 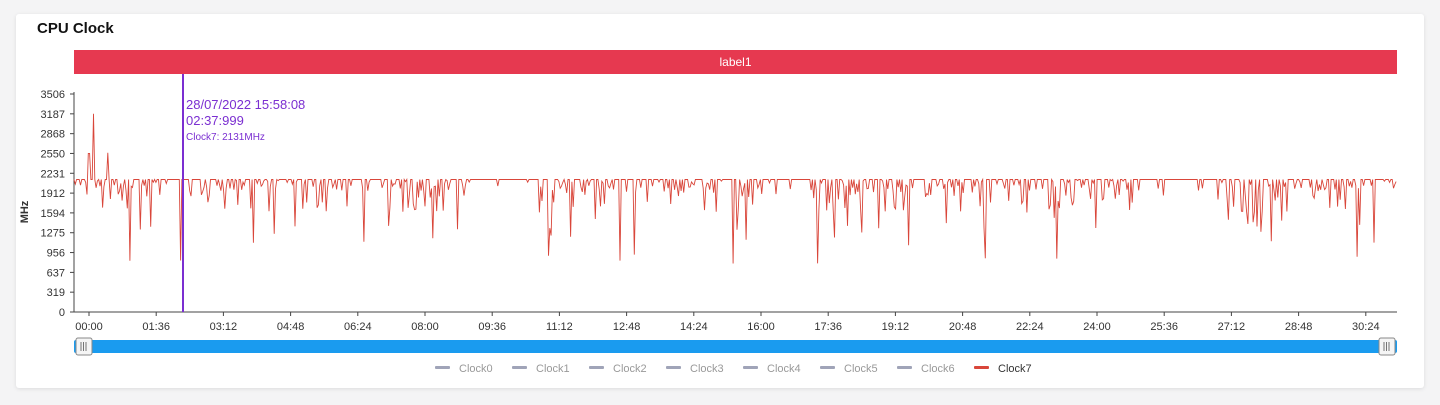 What do you see at coordinates (53, 115) in the screenshot?
I see `y-tick-label: 3187` at bounding box center [53, 115].